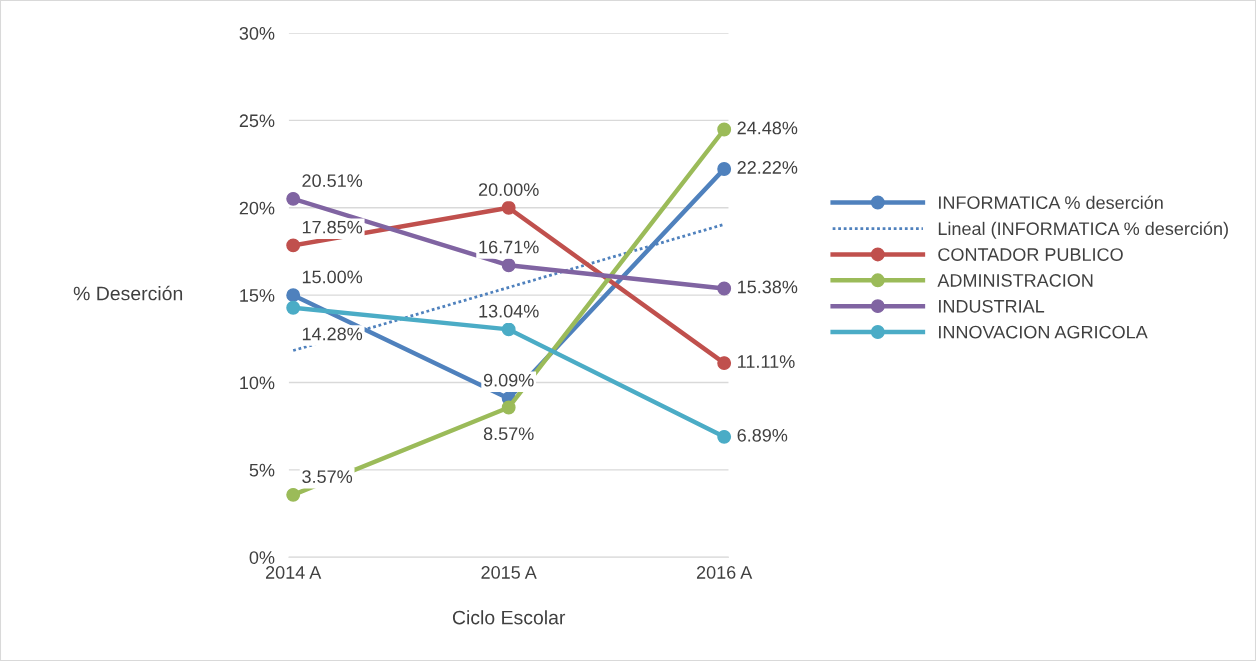  What do you see at coordinates (257, 33) in the screenshot?
I see `y-tick-label: 30%` at bounding box center [257, 33].